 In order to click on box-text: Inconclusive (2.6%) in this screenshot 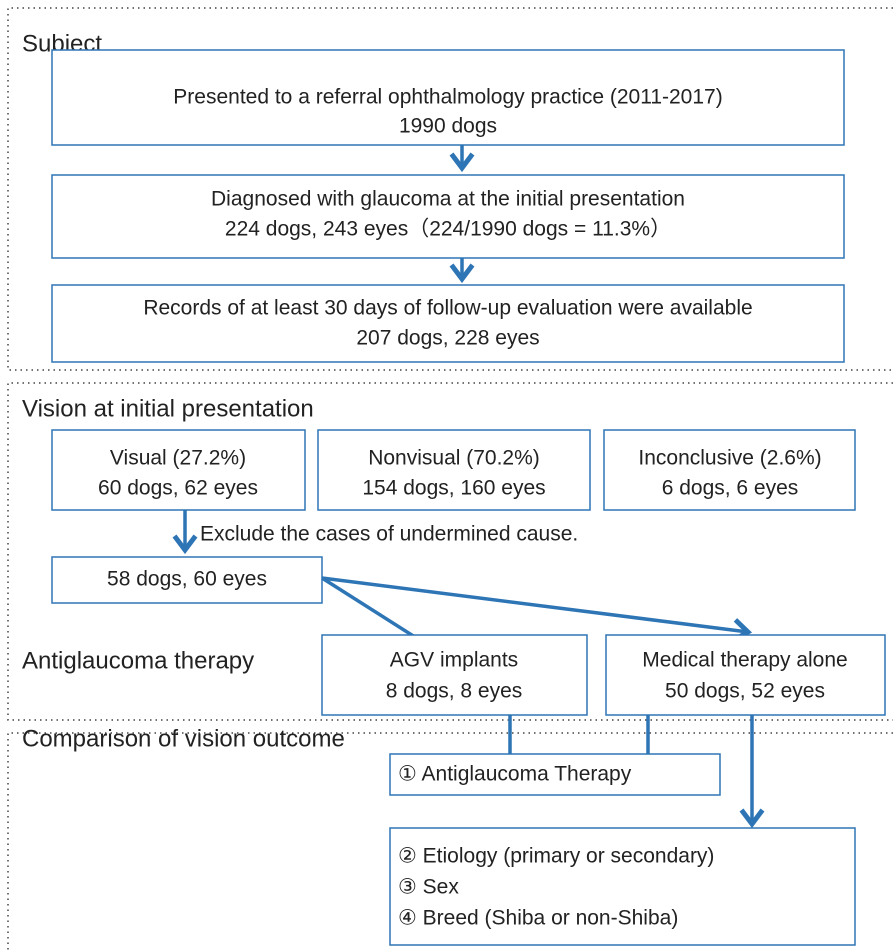, I will do `click(729, 458)`.